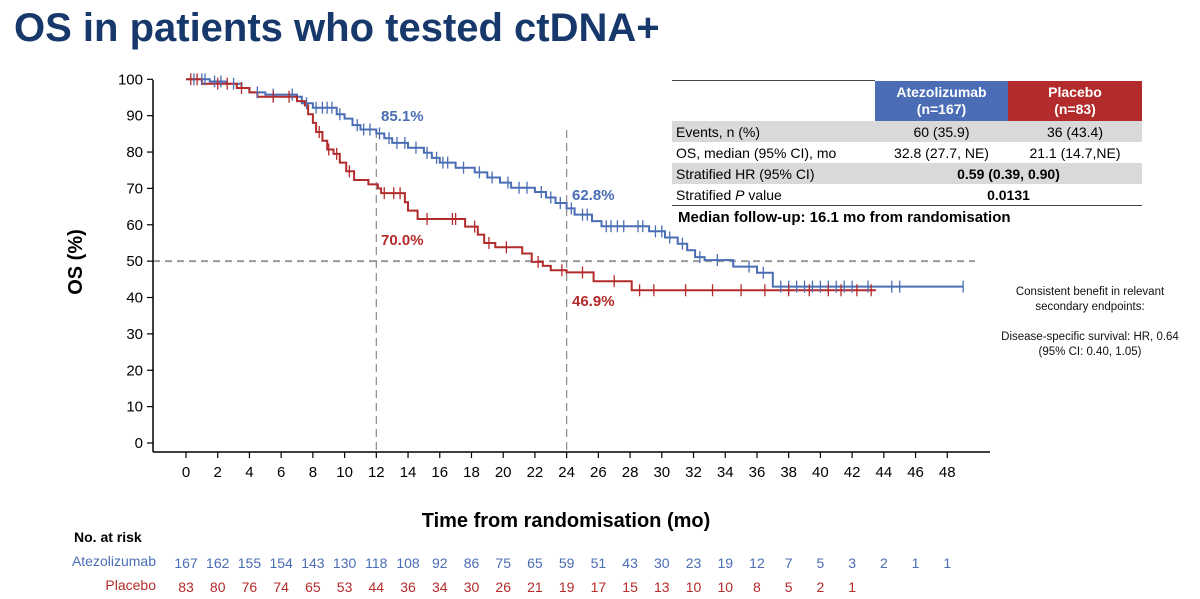 The height and width of the screenshot is (599, 1200). What do you see at coordinates (693, 472) in the screenshot?
I see `x-tick-label: 32` at bounding box center [693, 472].